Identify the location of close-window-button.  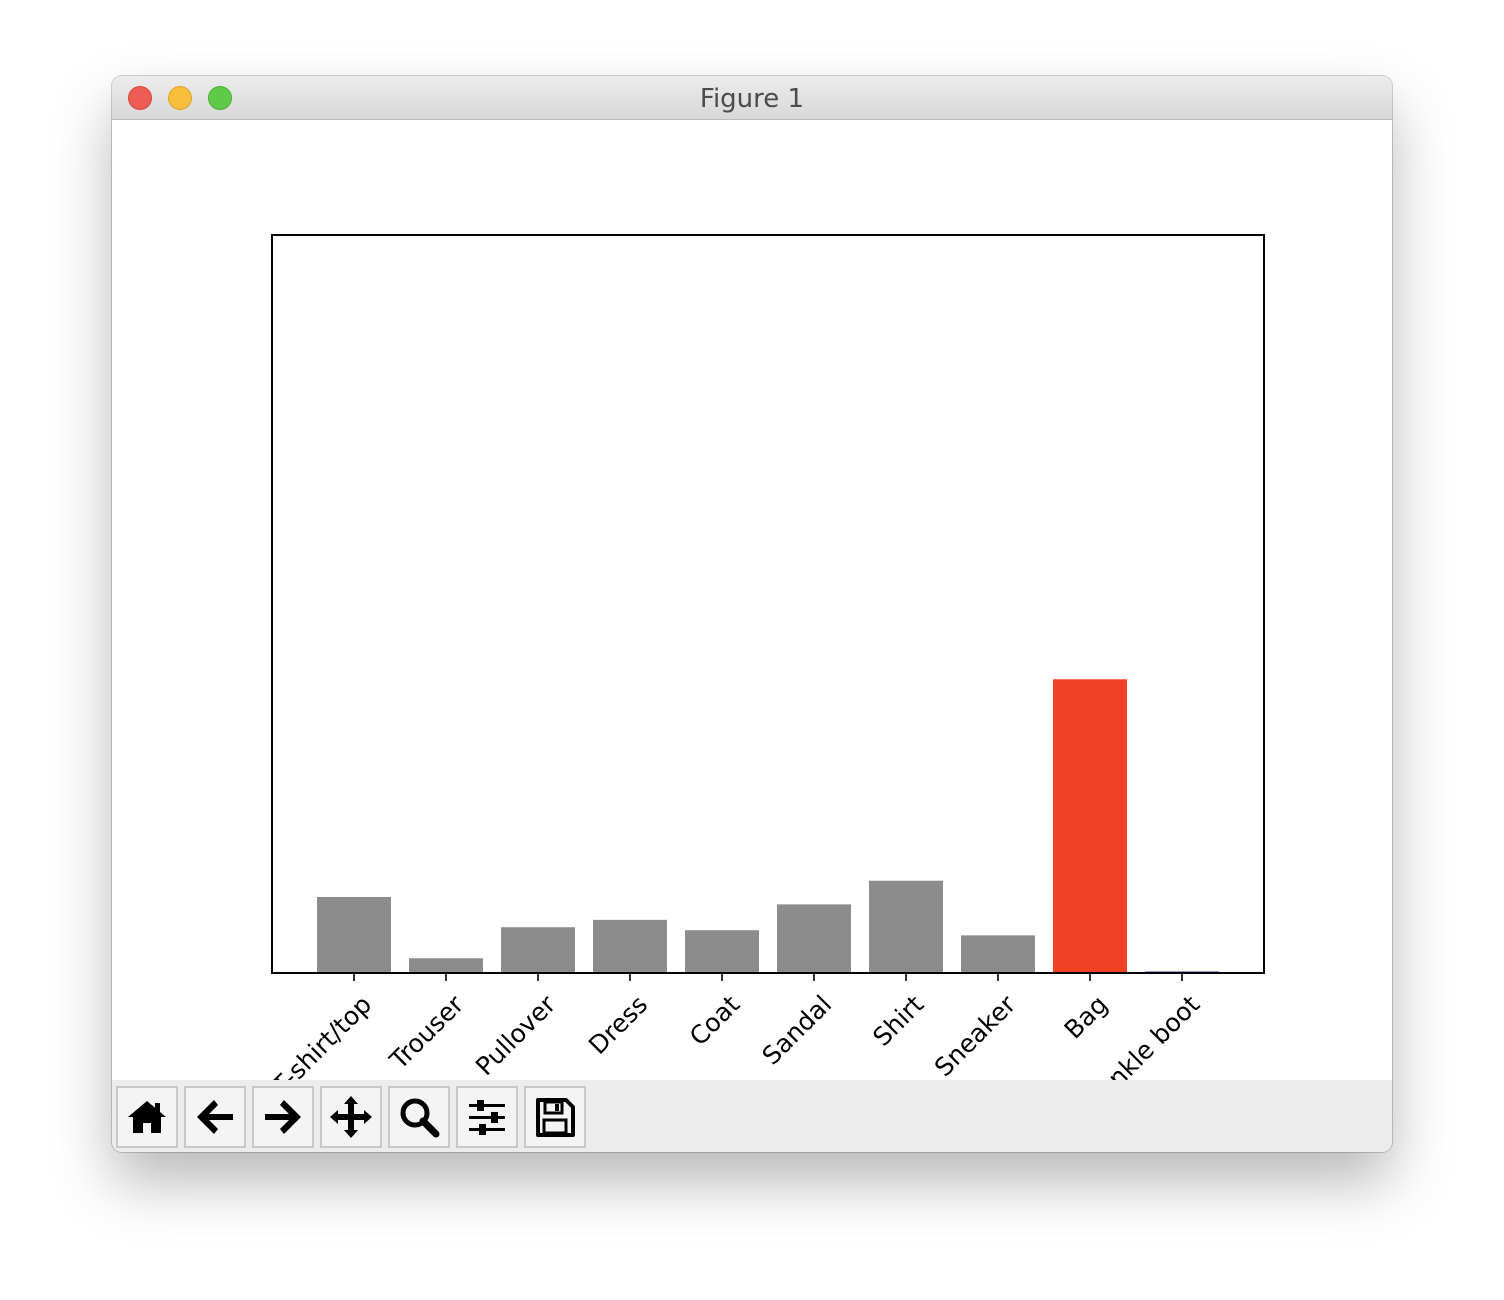
(140, 98).